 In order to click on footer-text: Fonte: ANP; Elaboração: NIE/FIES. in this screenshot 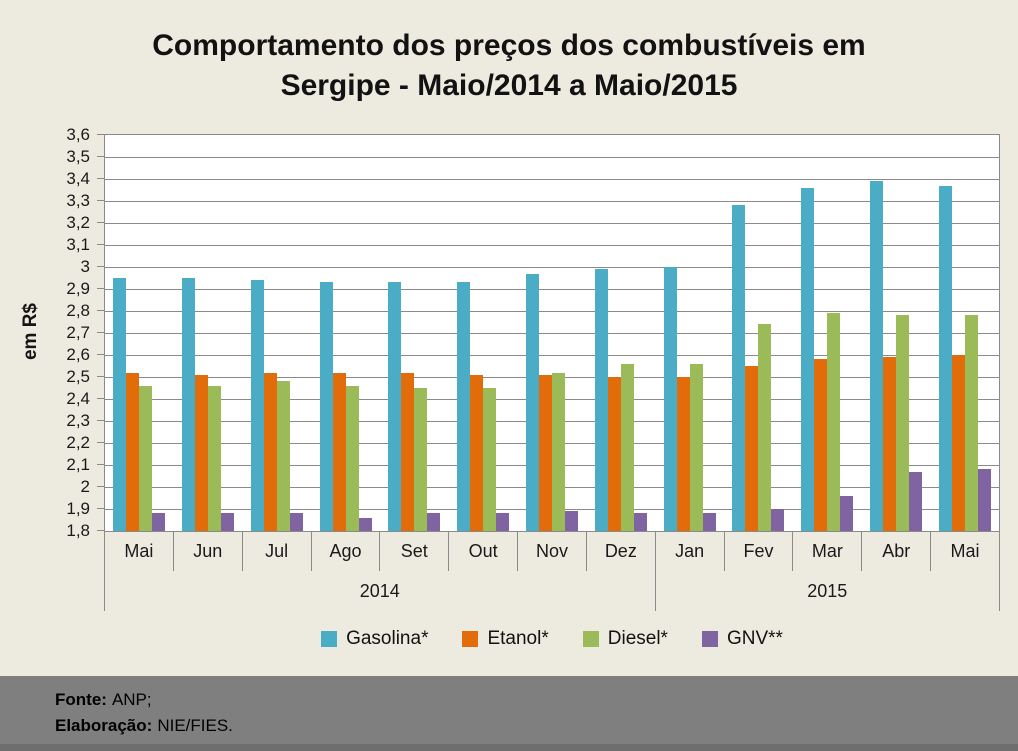, I will do `click(144, 713)`.